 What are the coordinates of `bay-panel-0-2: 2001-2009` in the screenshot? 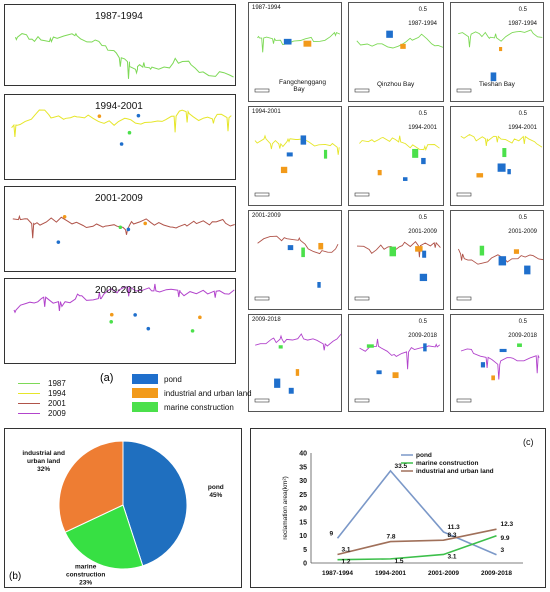 It's located at (295, 260).